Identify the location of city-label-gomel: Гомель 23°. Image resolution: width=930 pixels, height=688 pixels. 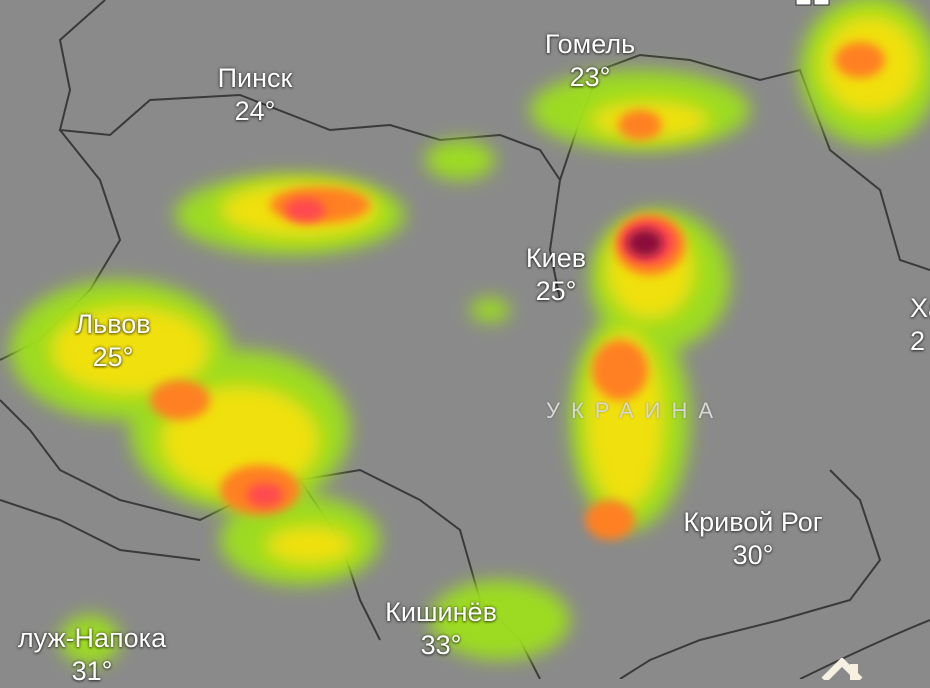
(590, 61).